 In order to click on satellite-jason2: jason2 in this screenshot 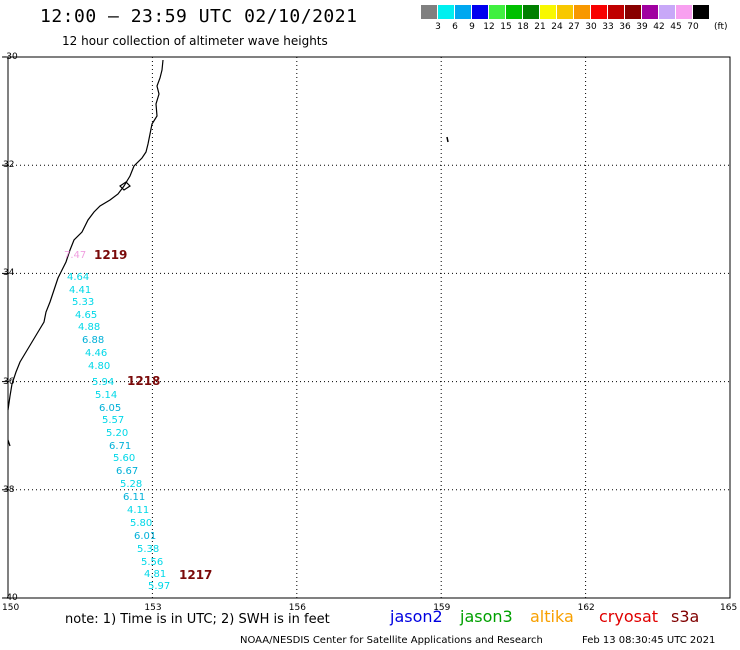, I will do `click(416, 616)`.